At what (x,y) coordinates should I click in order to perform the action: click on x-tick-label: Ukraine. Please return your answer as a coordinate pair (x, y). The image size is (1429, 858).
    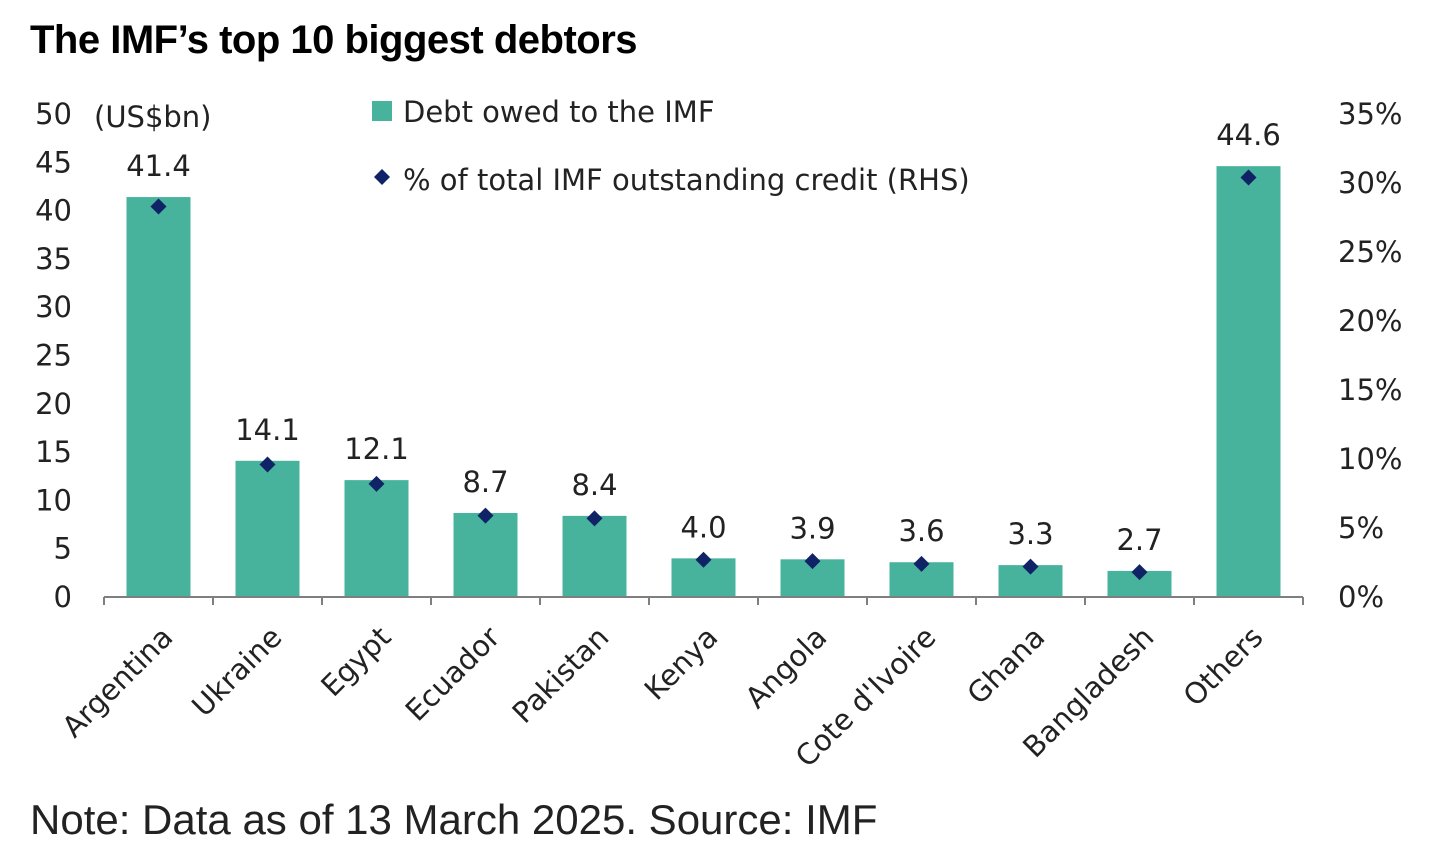
    Looking at the image, I should click on (236, 671).